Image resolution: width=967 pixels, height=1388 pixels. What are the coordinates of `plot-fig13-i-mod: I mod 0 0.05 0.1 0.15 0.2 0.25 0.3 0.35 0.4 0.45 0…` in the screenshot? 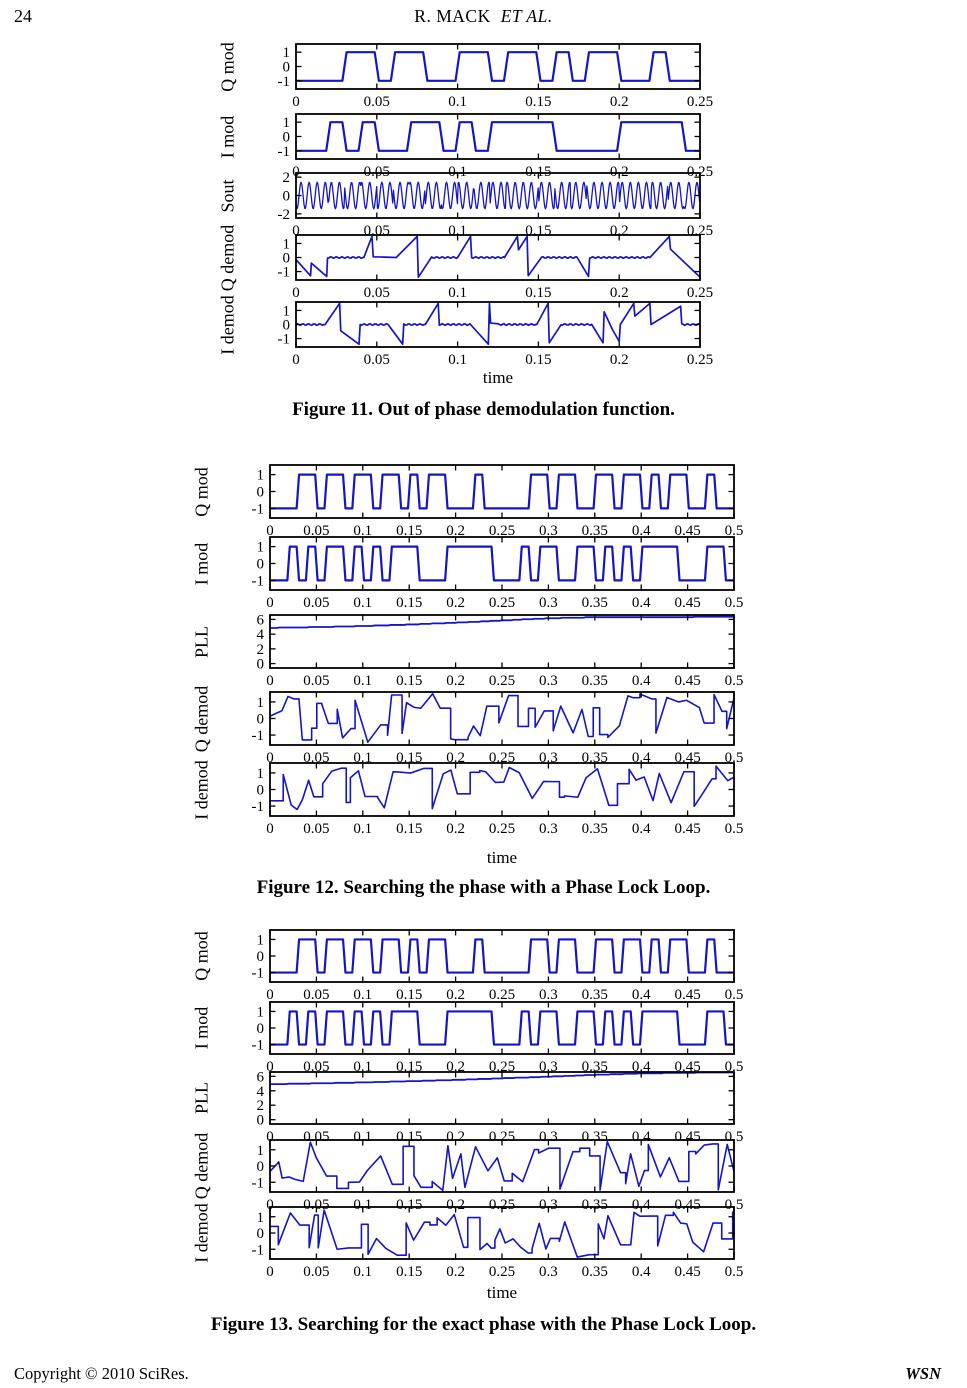 It's located at (466, 1038).